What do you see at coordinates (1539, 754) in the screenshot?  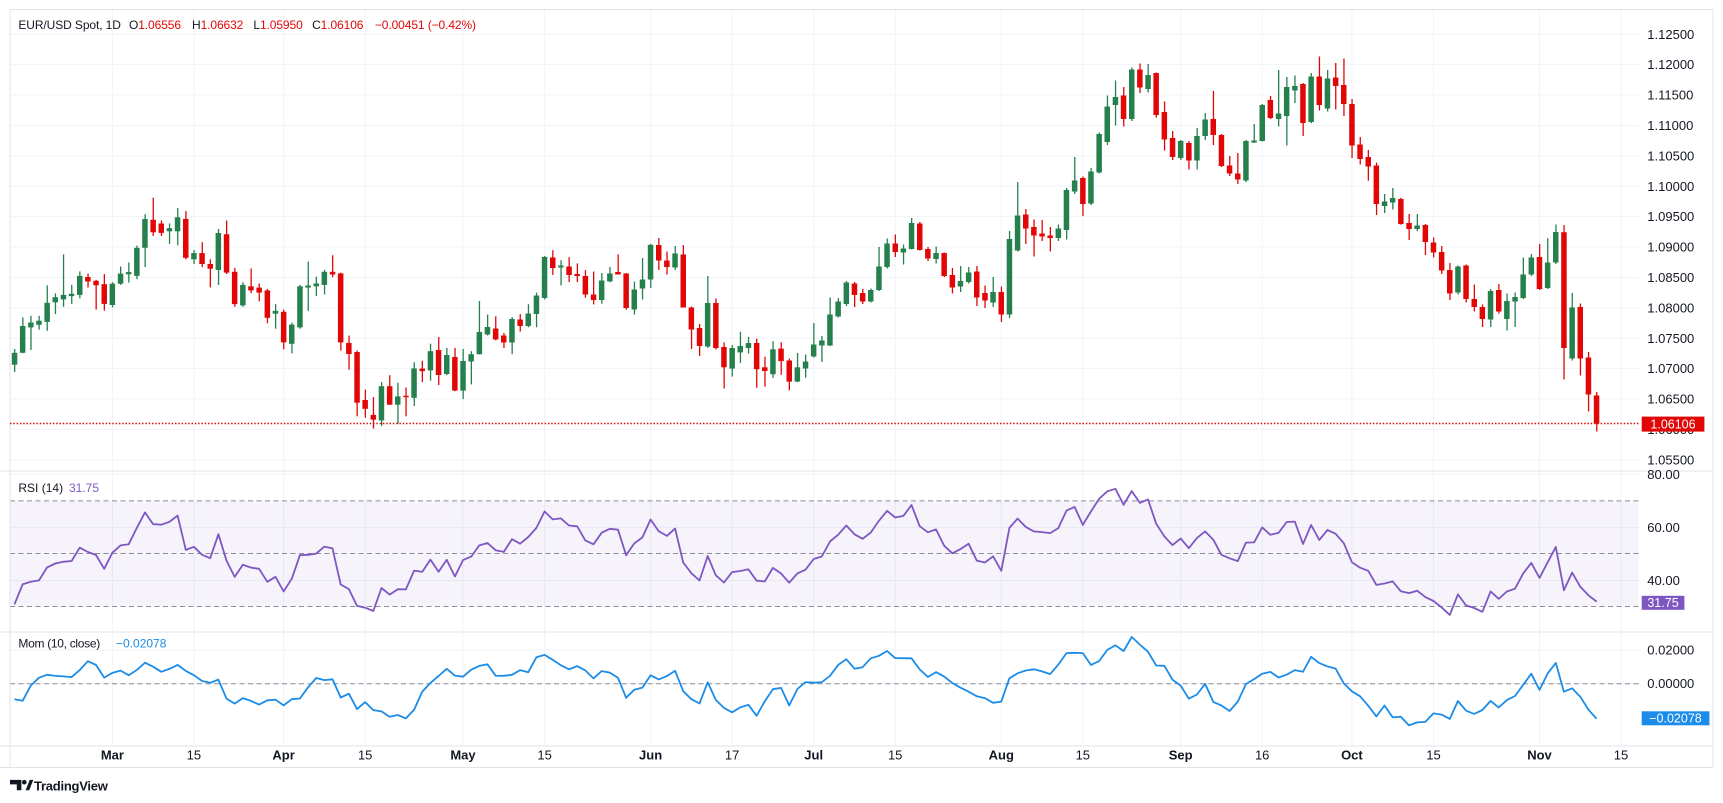 I see `svg-text: Nov` at bounding box center [1539, 754].